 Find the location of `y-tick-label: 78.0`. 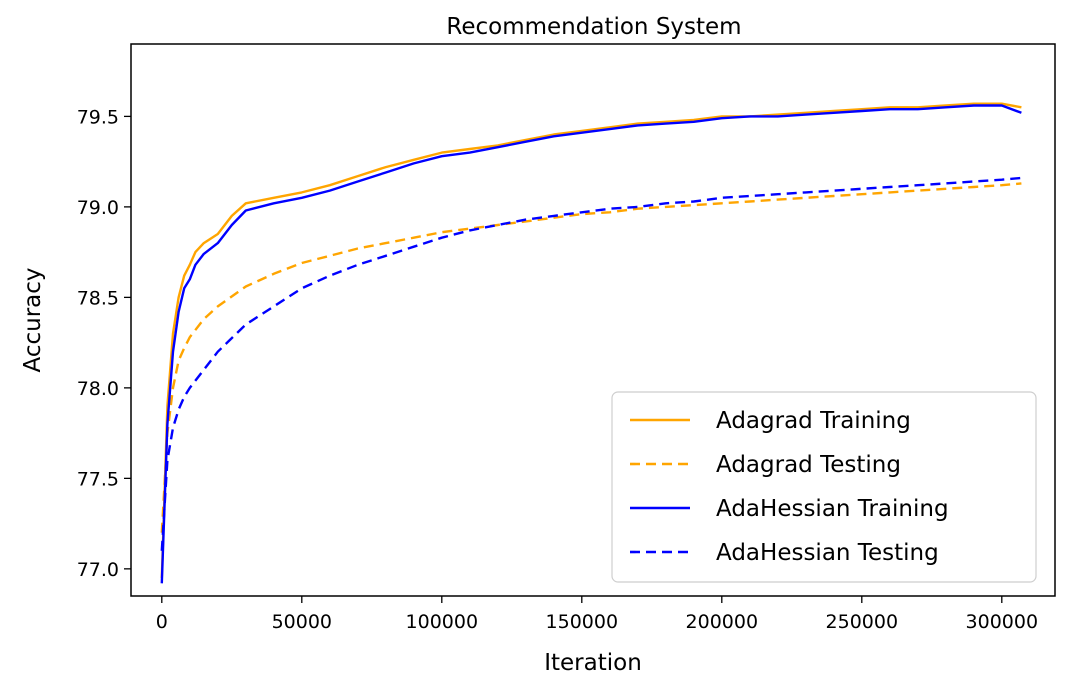

y-tick-label: 78.0 is located at coordinates (98, 389).